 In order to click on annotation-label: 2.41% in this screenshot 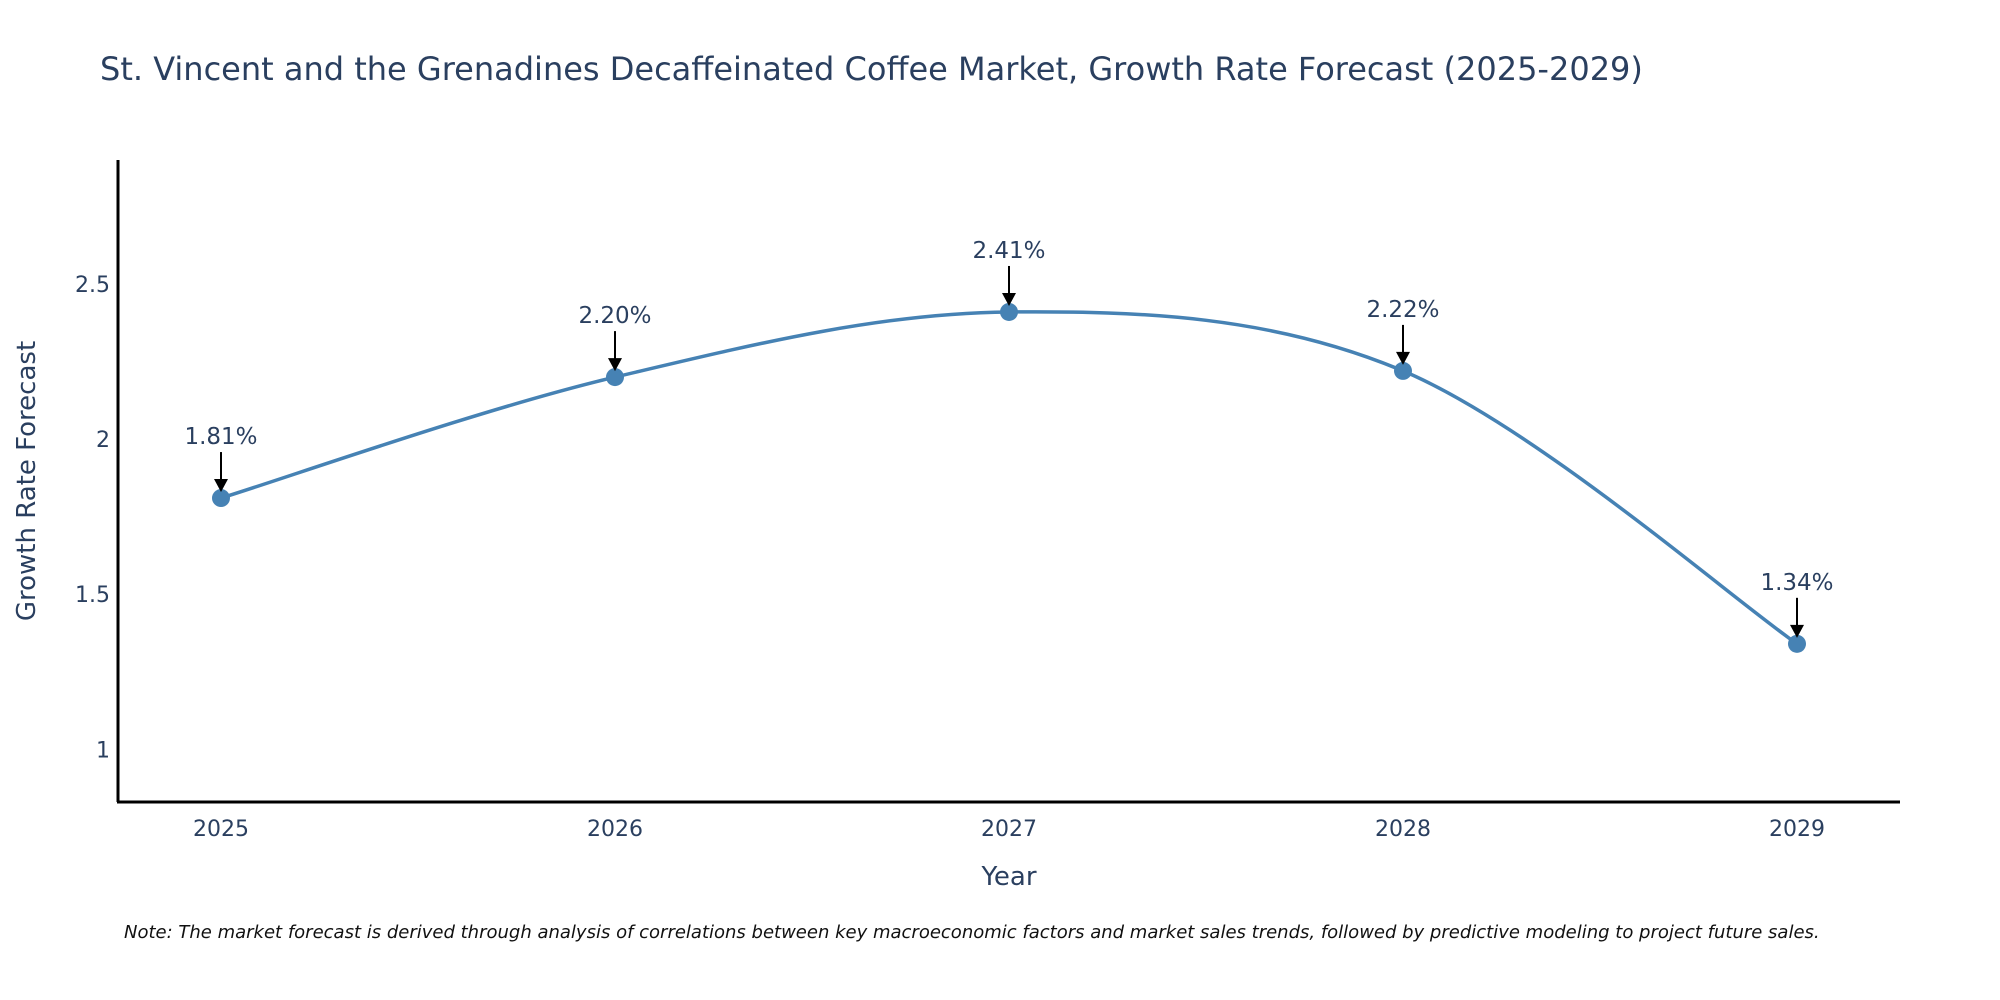, I will do `click(1008, 251)`.